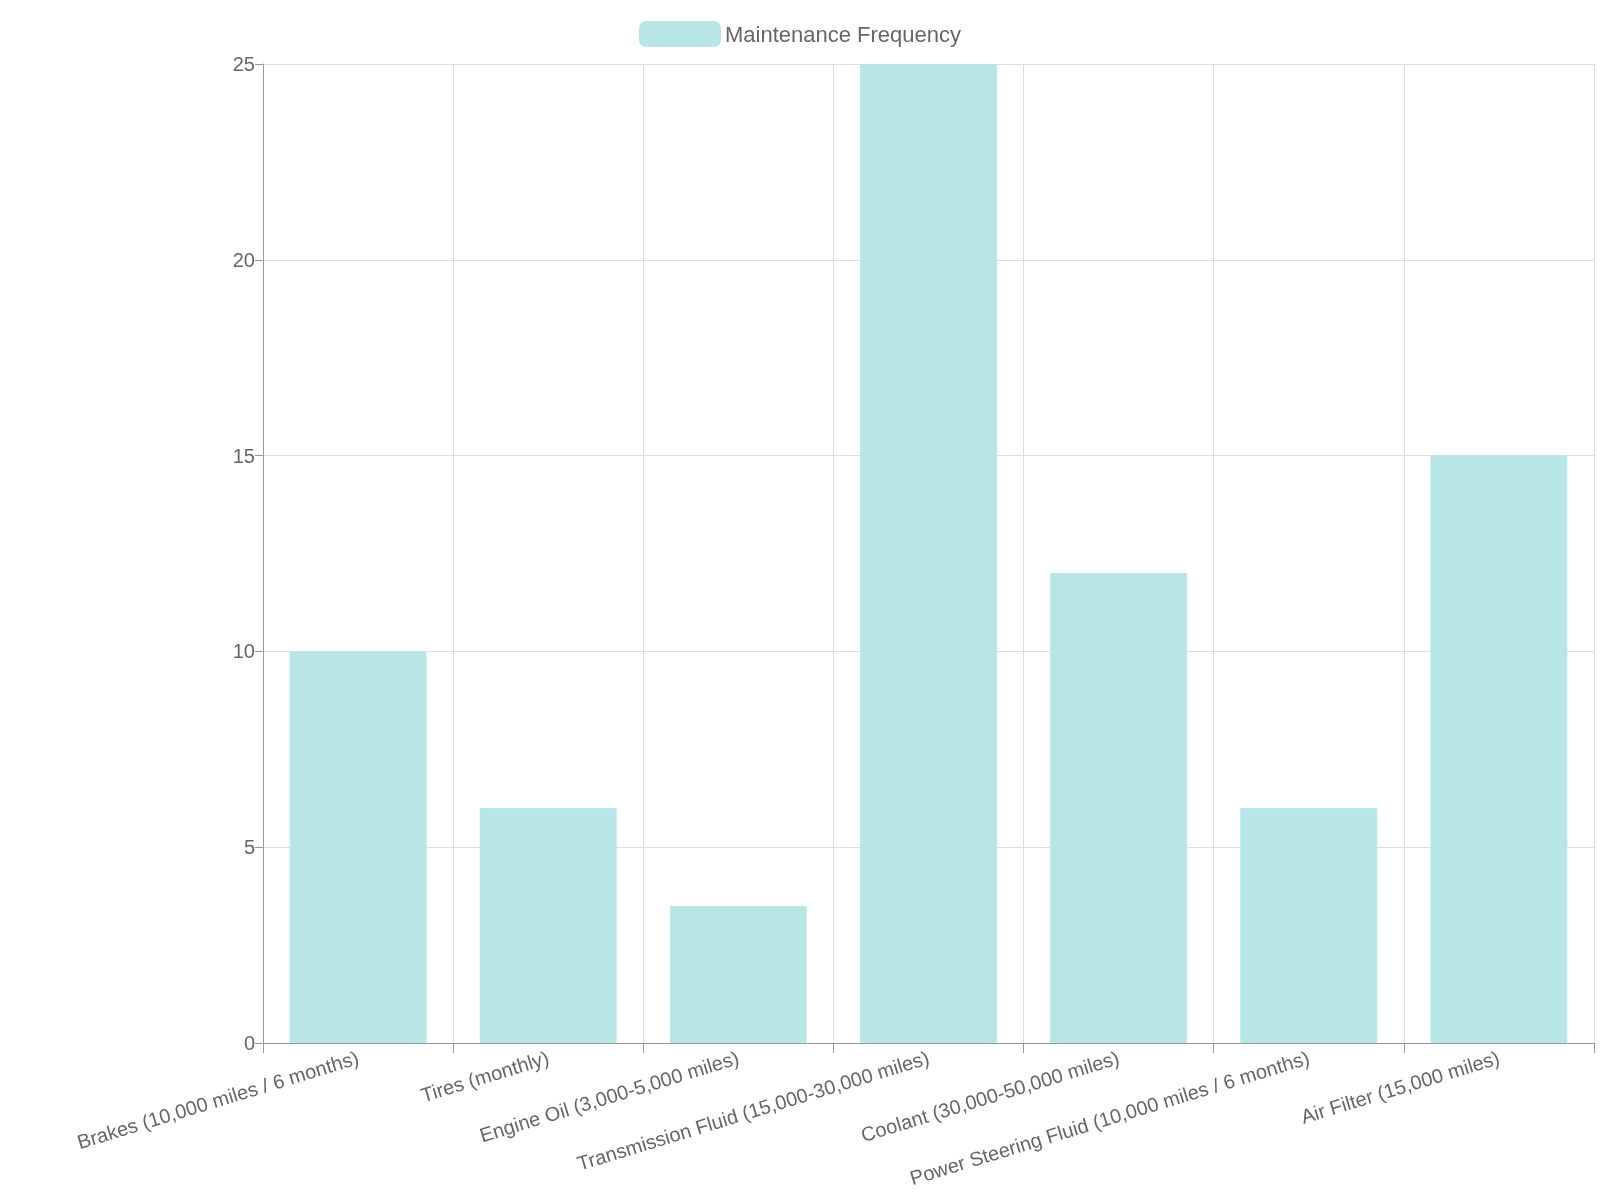  Describe the element at coordinates (249, 1043) in the screenshot. I see `y-tick-label: 0` at that location.